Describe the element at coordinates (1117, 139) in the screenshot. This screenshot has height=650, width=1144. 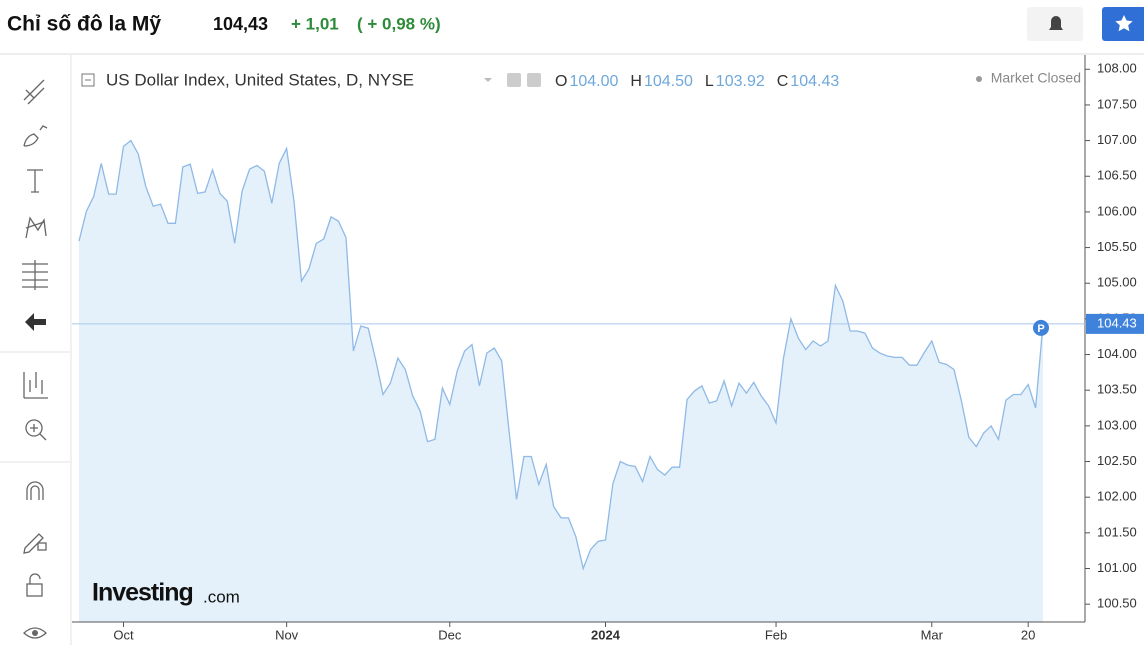
I see `y-tick-label: 107.00` at that location.